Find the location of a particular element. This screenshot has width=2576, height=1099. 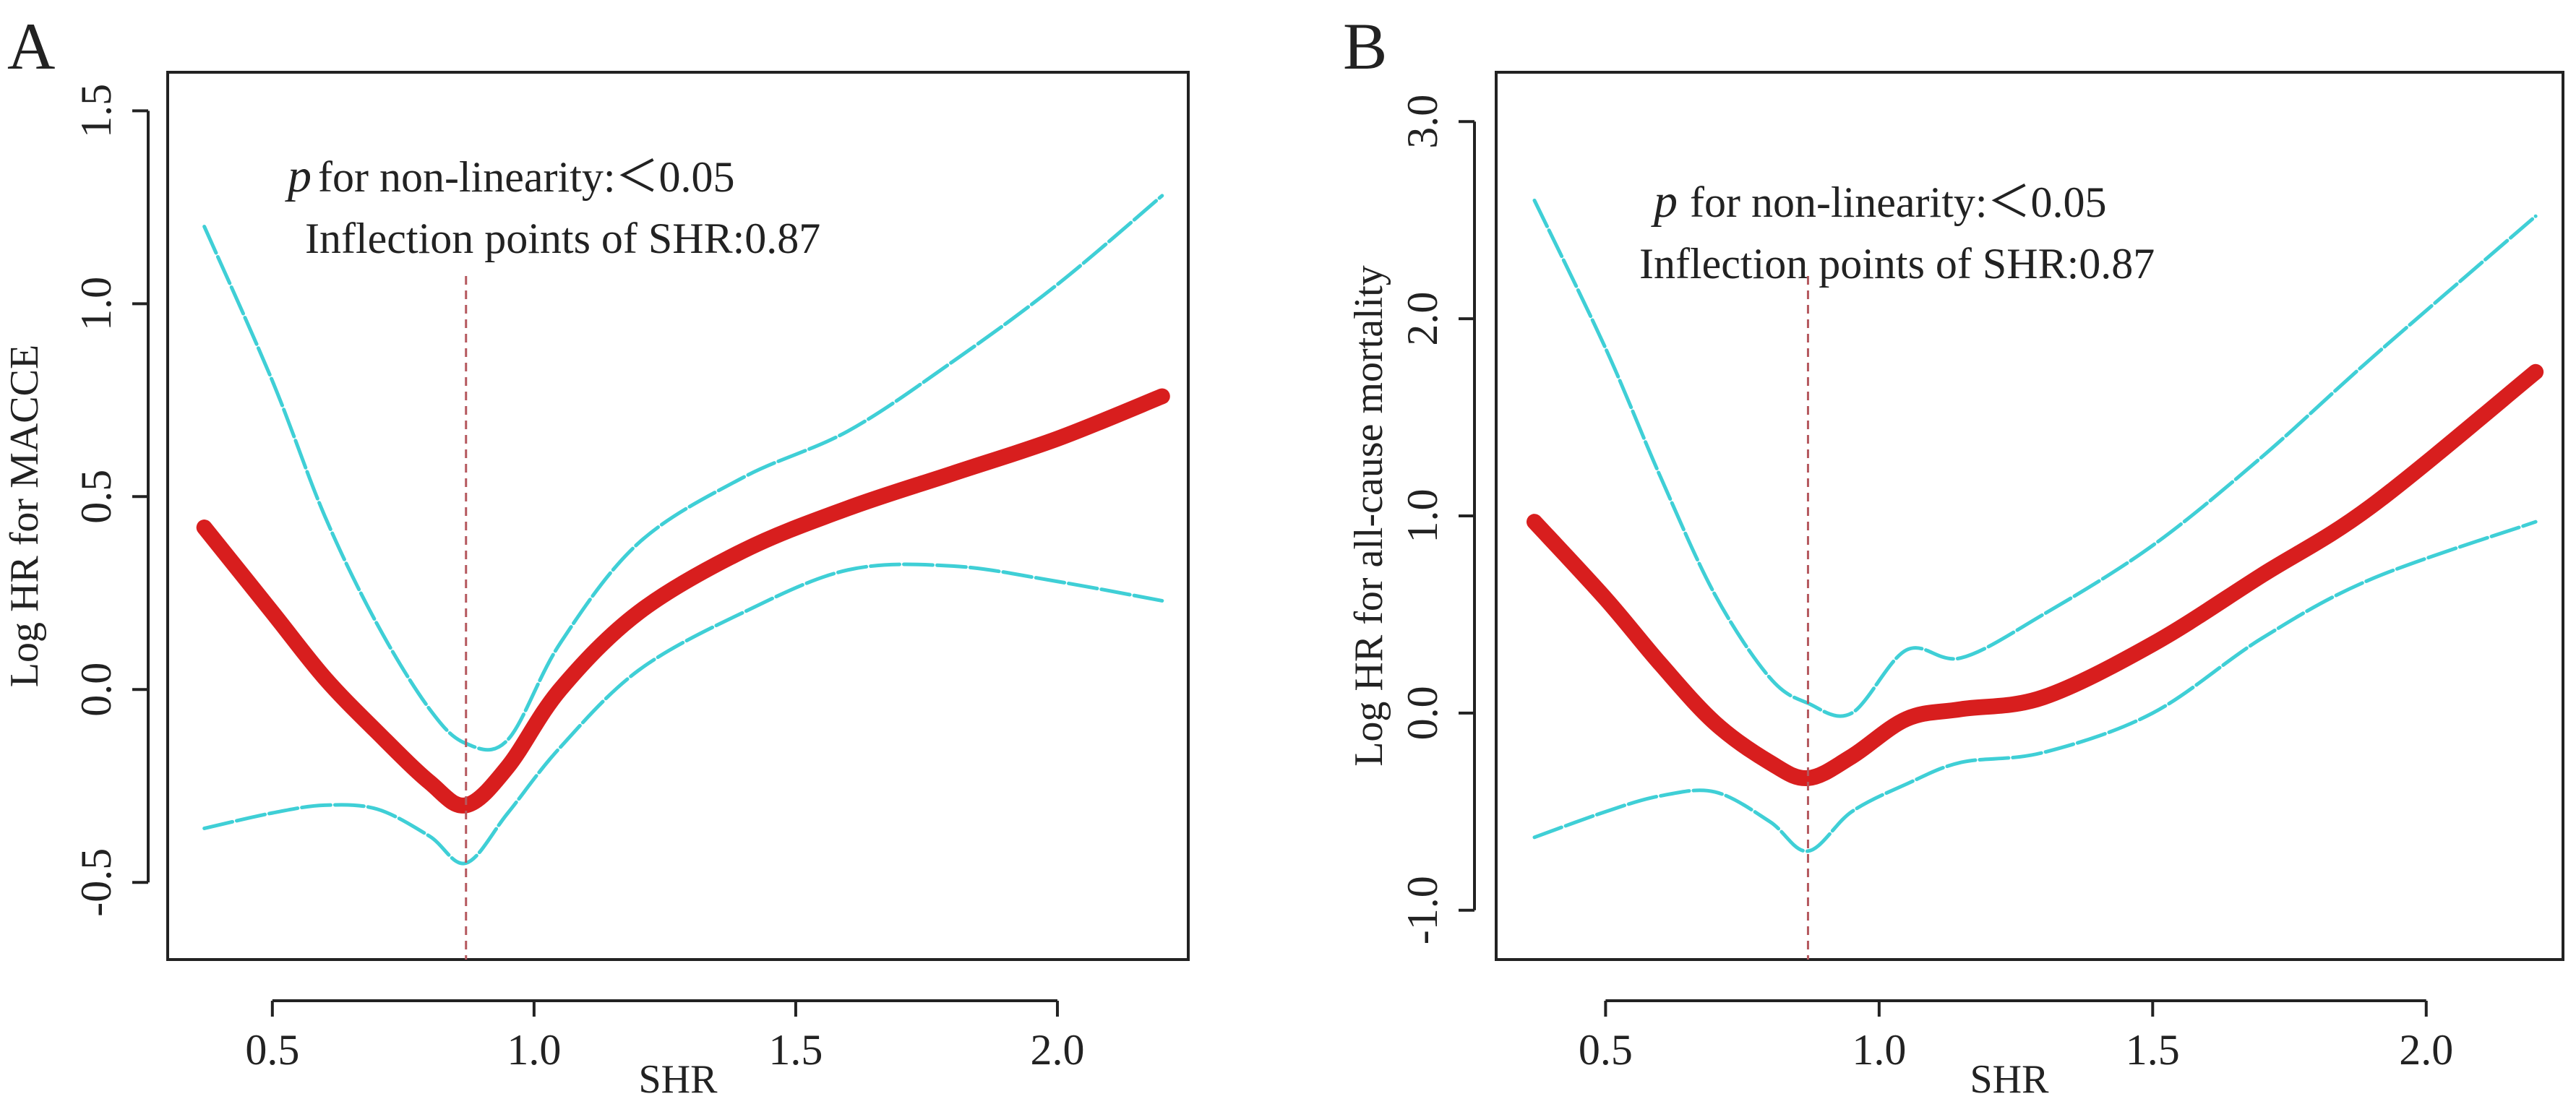

panel-b-letter: B is located at coordinates (1365, 46).